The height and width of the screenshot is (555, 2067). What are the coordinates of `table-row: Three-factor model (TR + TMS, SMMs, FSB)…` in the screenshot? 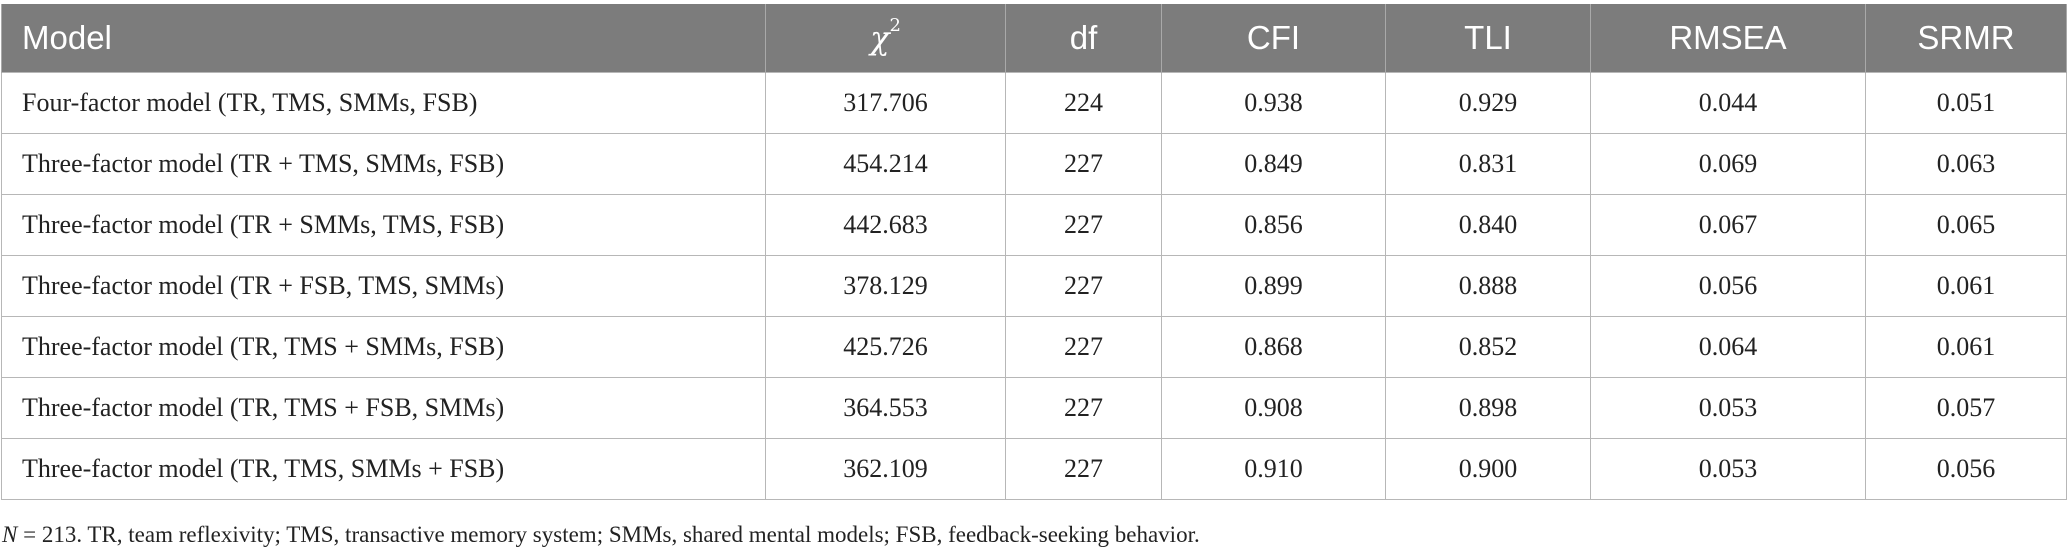 It's located at (1034, 164).